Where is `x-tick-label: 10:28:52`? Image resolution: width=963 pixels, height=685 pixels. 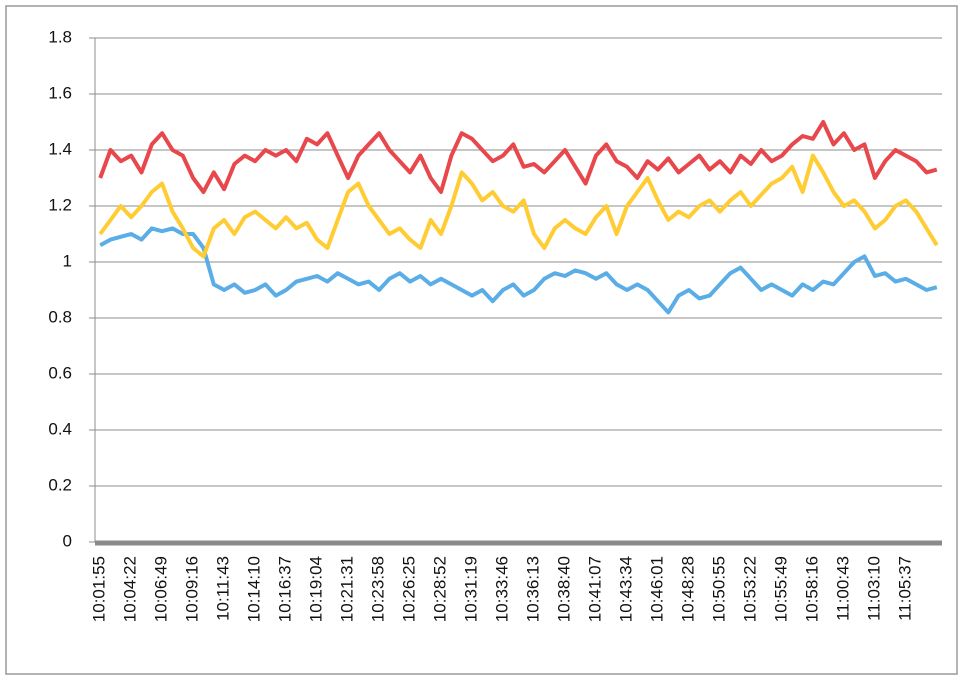
x-tick-label: 10:28:52 is located at coordinates (440, 589).